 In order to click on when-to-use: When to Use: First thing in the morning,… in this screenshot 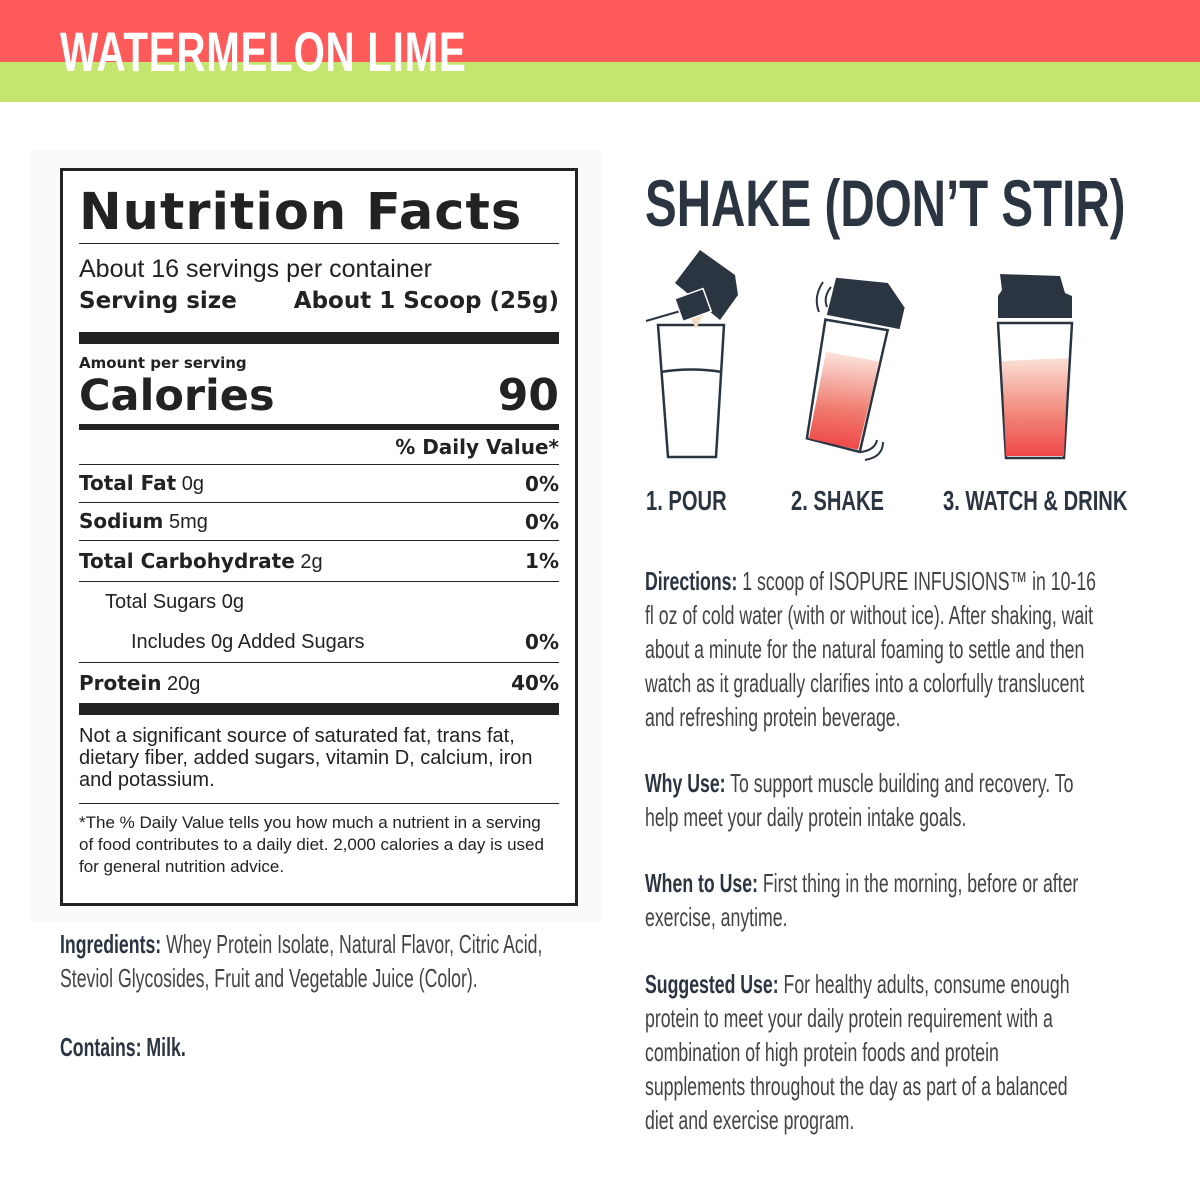, I will do `click(862, 900)`.